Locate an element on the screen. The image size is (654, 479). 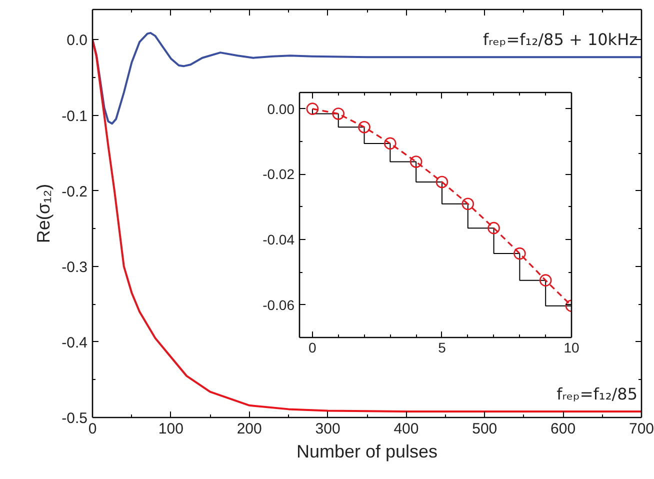
y-tick-label: -0.5 is located at coordinates (75, 418).